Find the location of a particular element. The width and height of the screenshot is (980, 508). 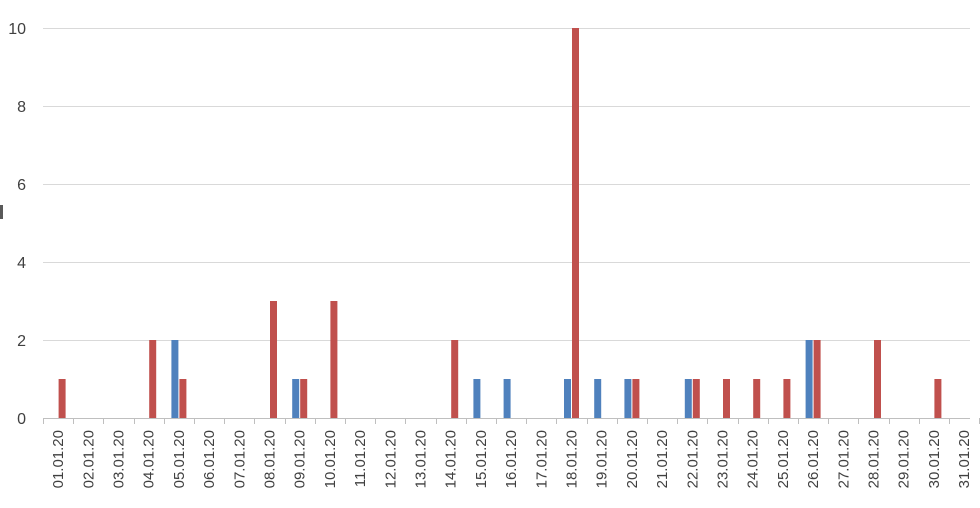

x-tick-label: 28.01.20 is located at coordinates (874, 459).